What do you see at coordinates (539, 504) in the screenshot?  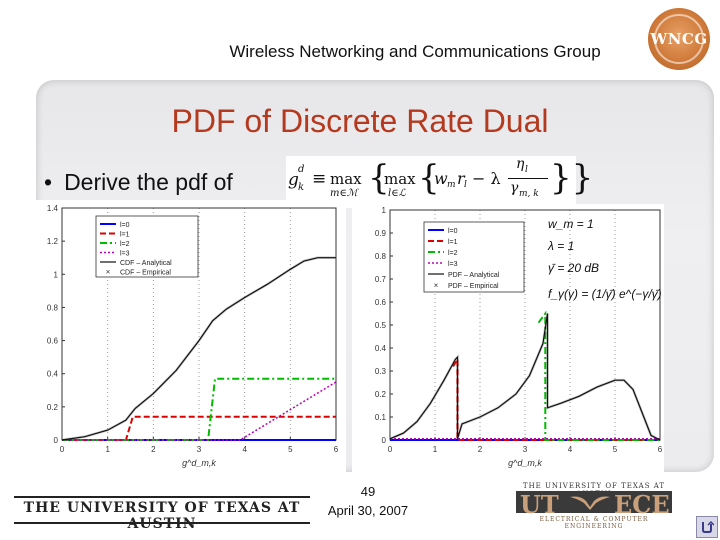 I see `ece-logo-ut: UT` at bounding box center [539, 504].